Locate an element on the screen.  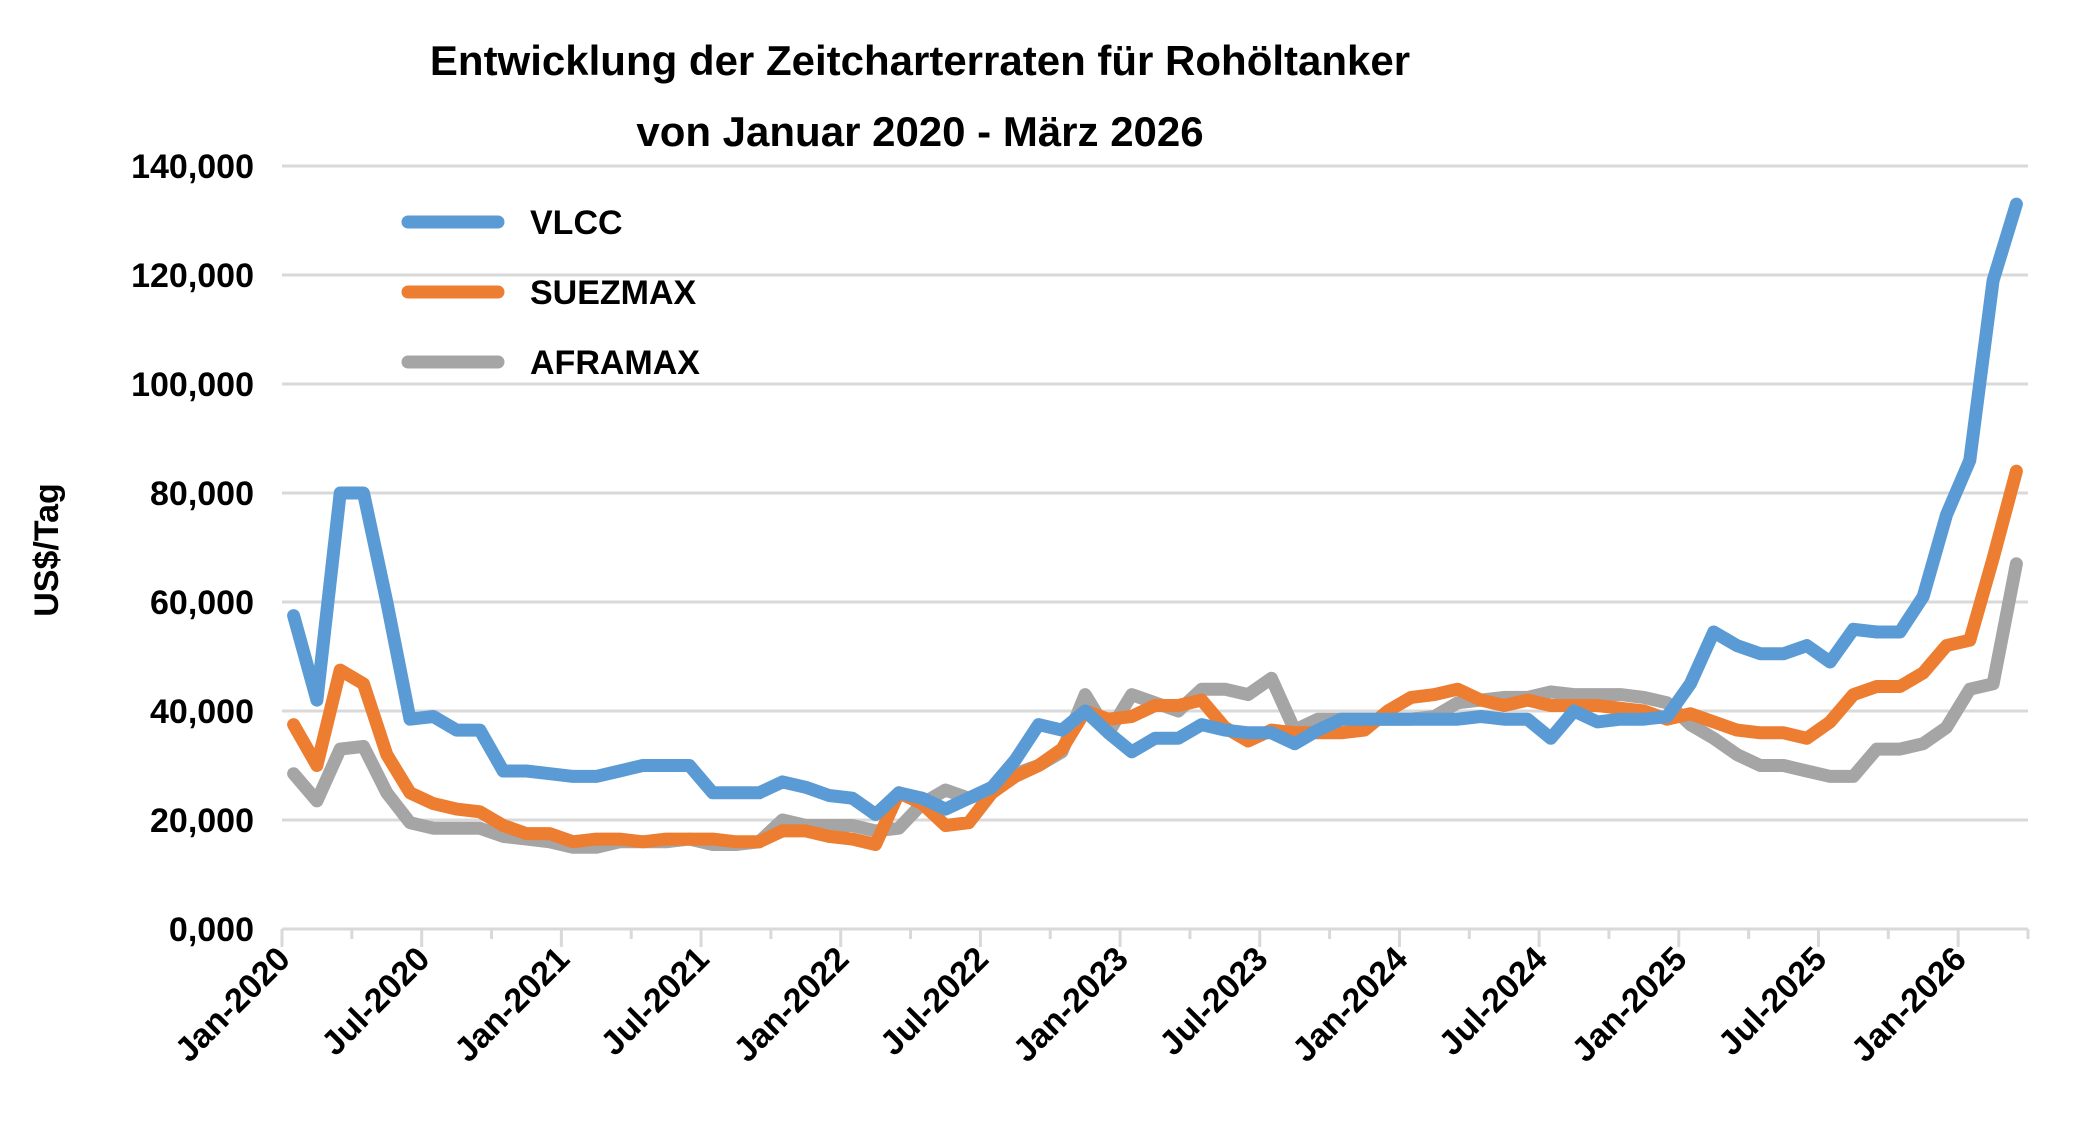
legend-label-vlcc: VLCC is located at coordinates (576, 223).